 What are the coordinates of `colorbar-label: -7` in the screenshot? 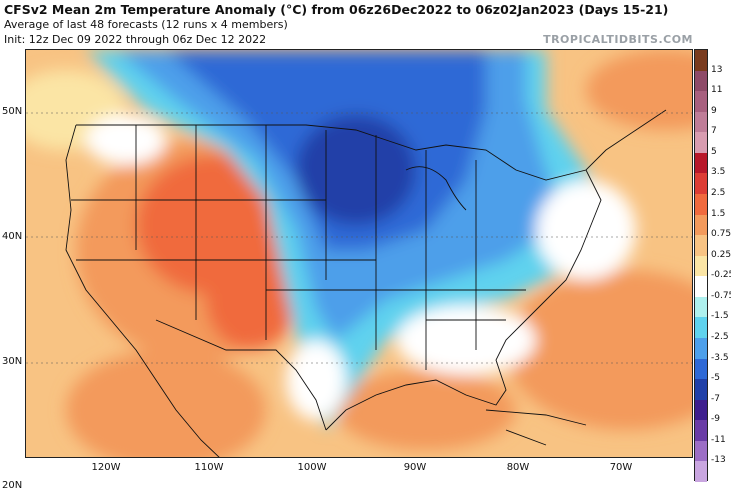 It's located at (715, 398).